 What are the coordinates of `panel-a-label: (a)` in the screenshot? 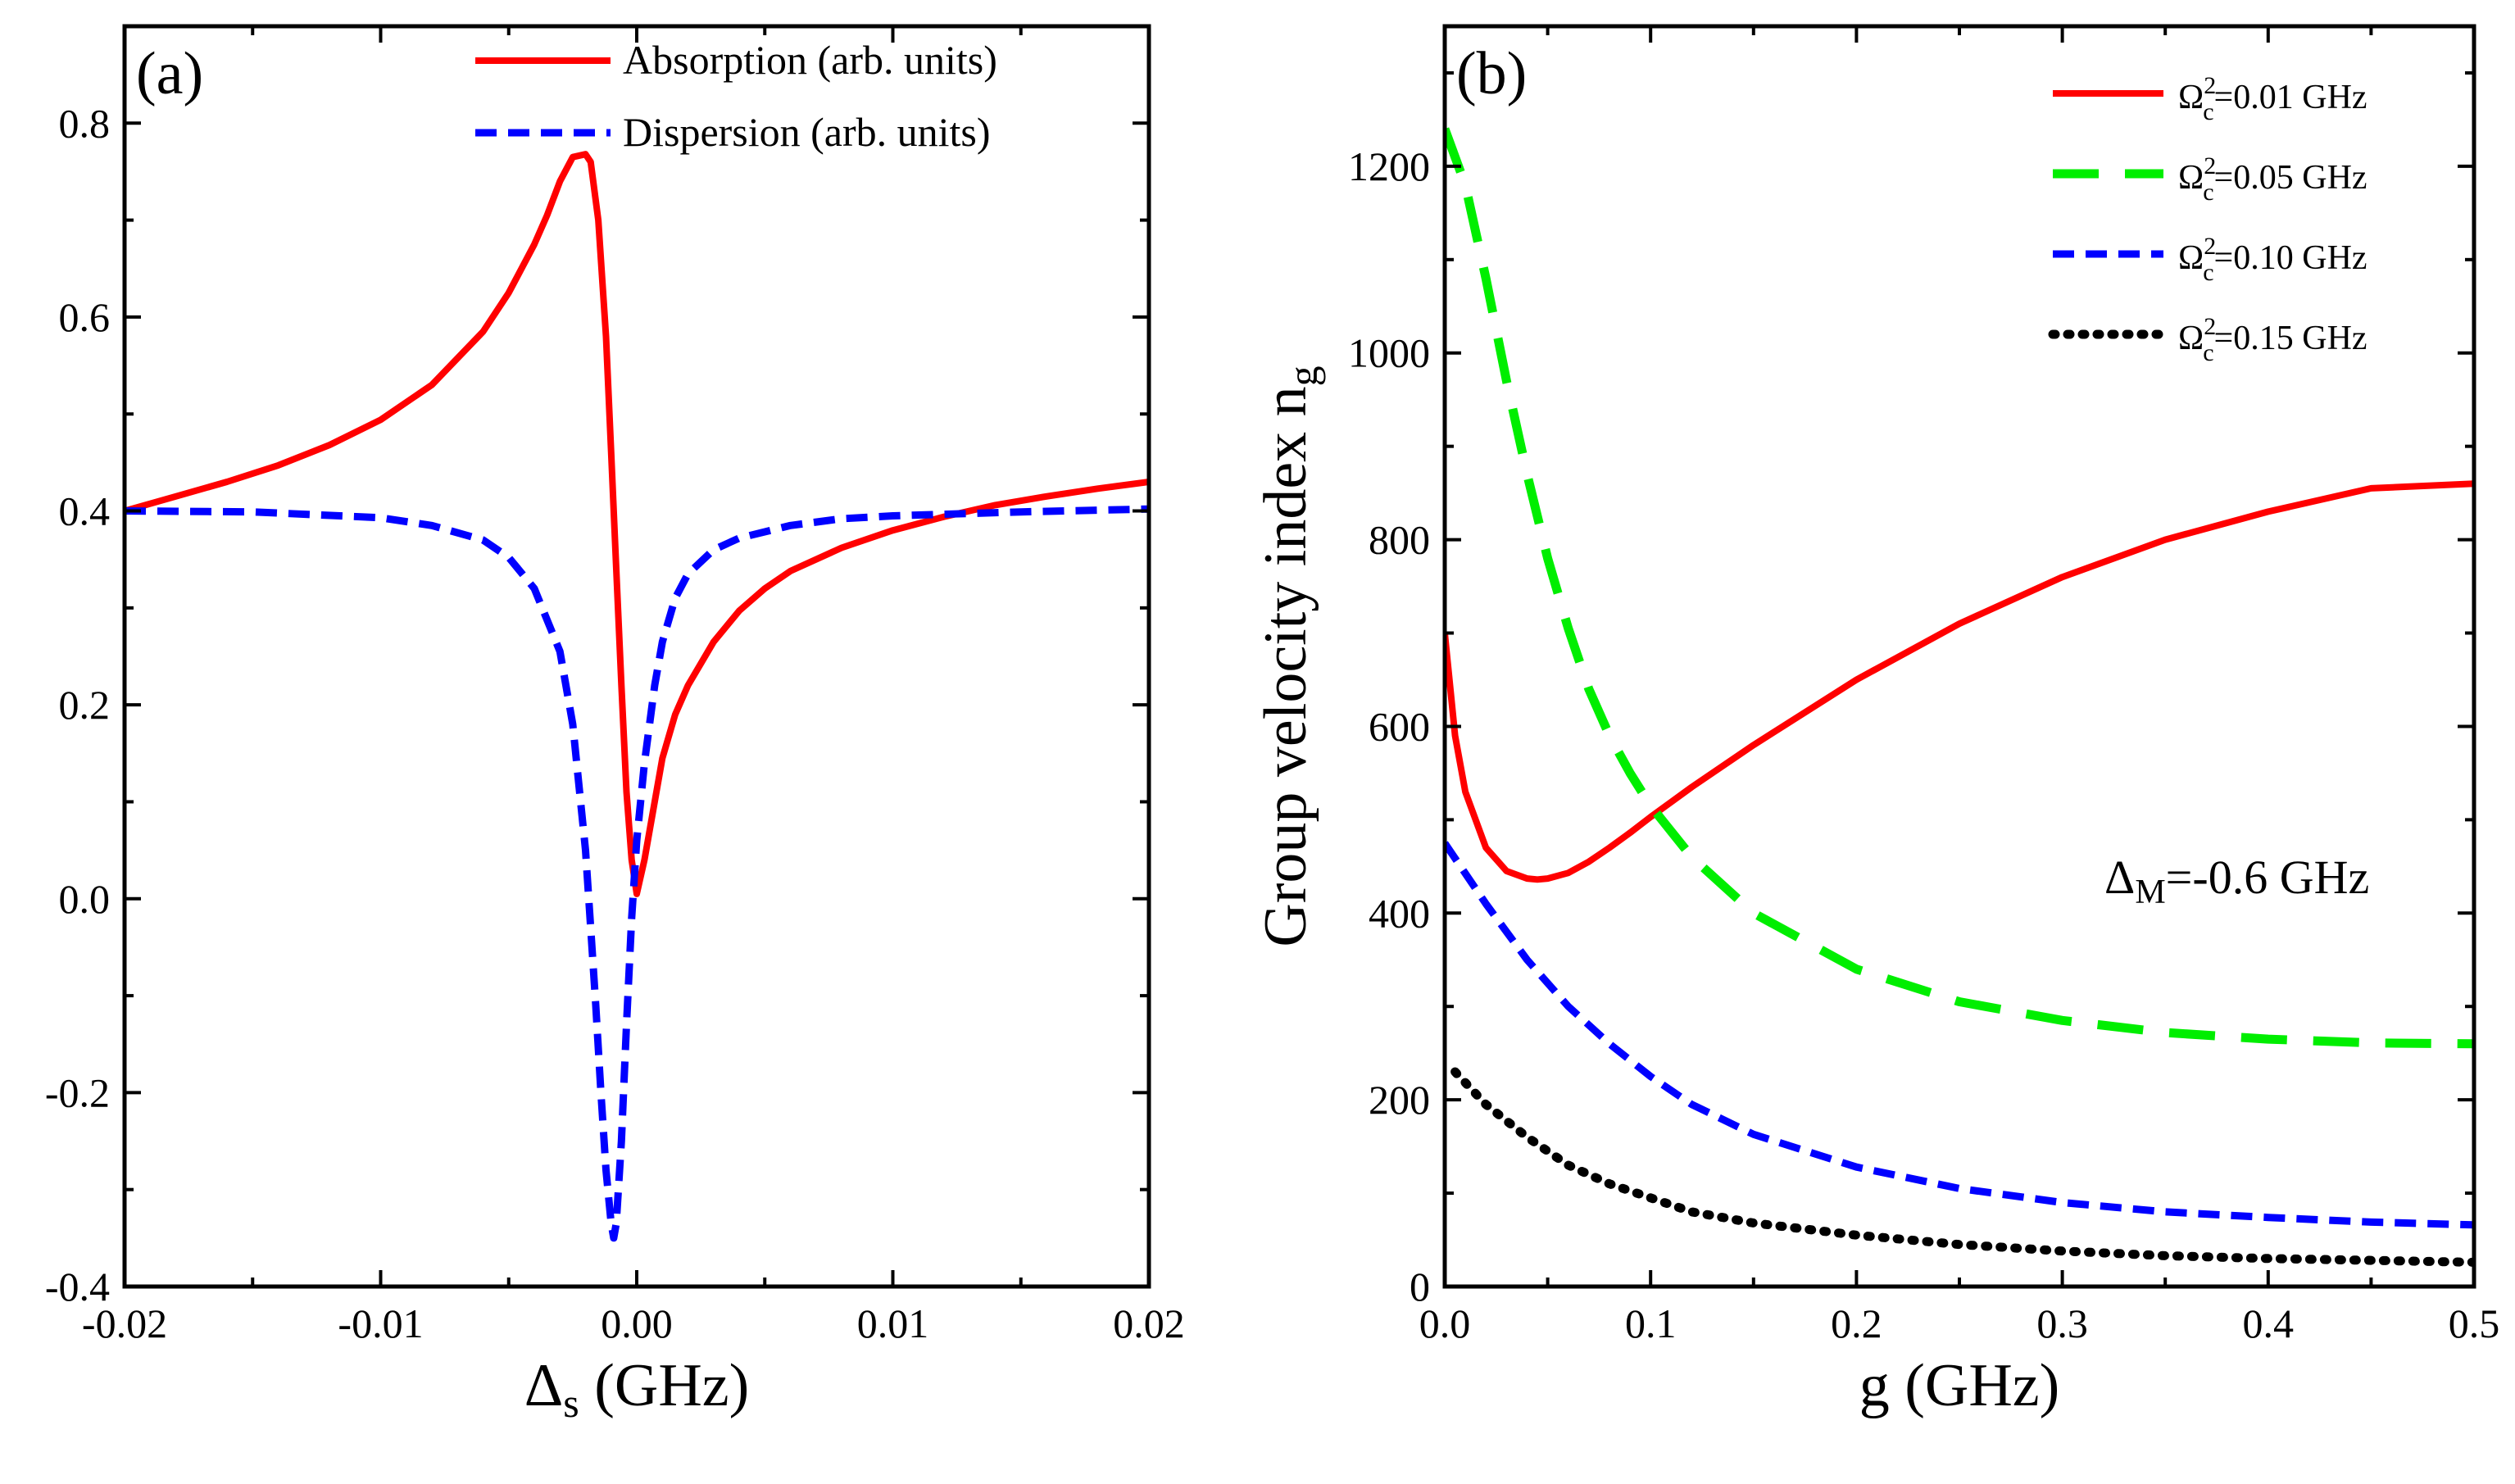 It's located at (169, 73).